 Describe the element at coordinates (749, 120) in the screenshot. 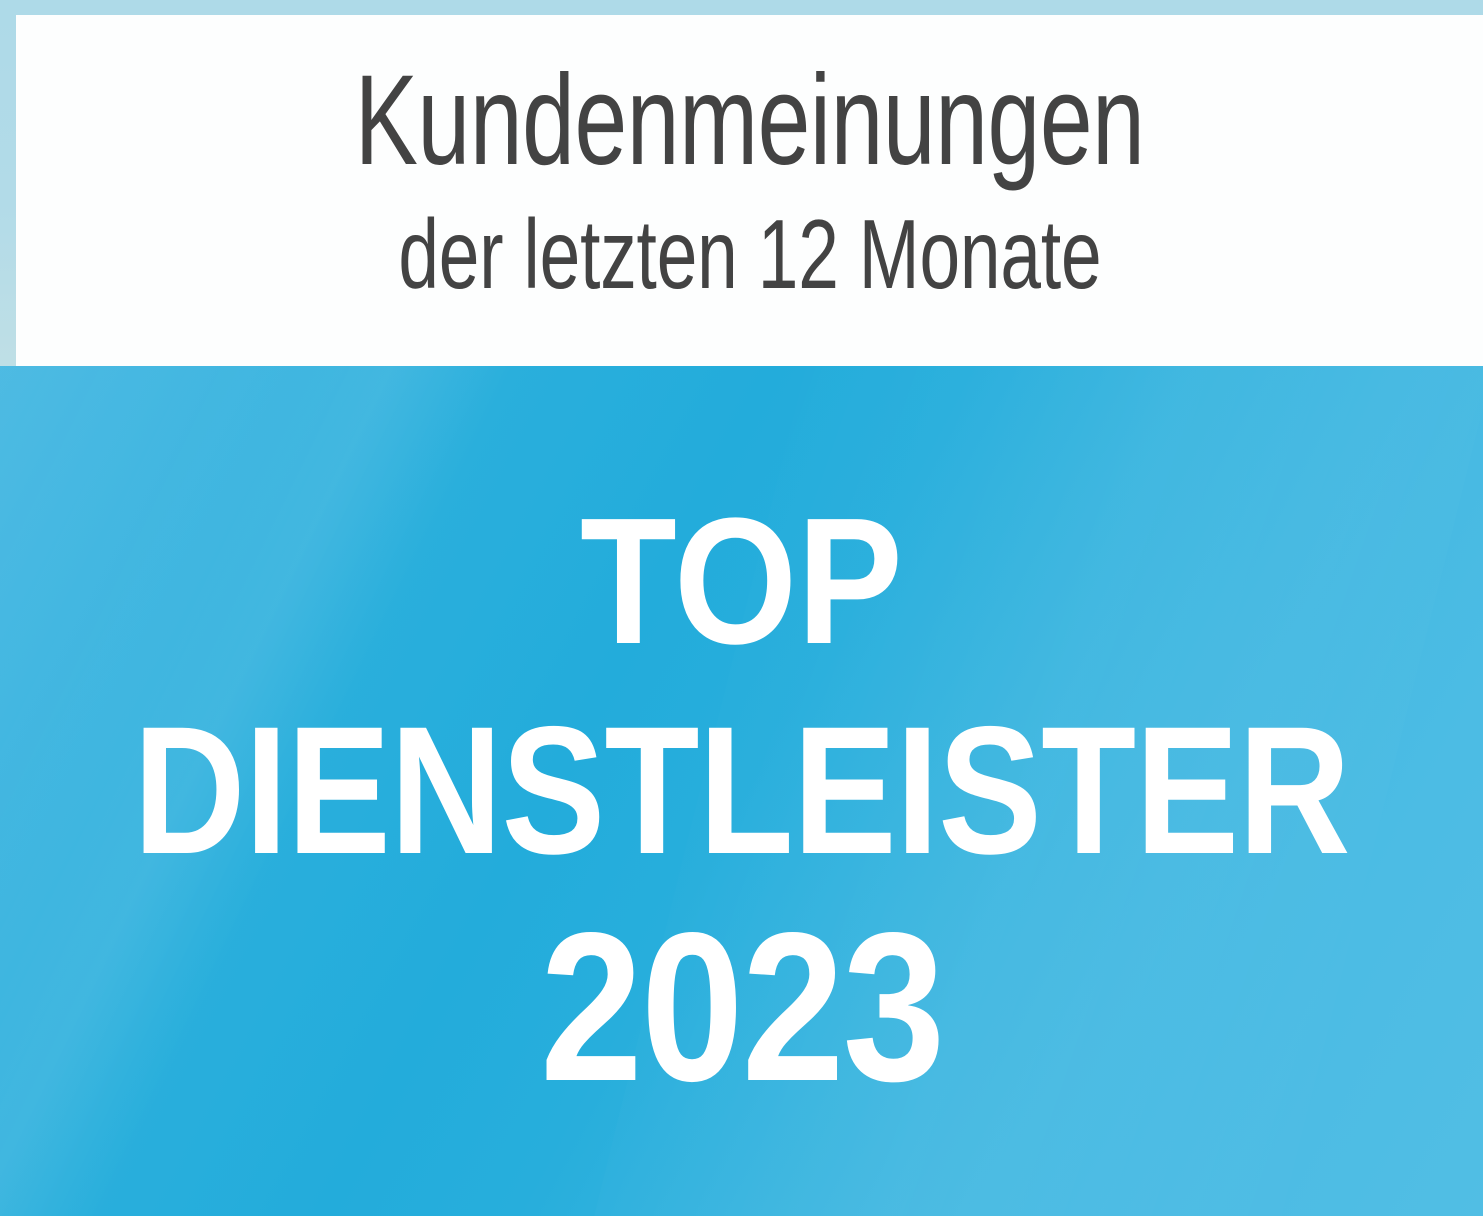

I see `page-title: Kundenmeinungen` at that location.